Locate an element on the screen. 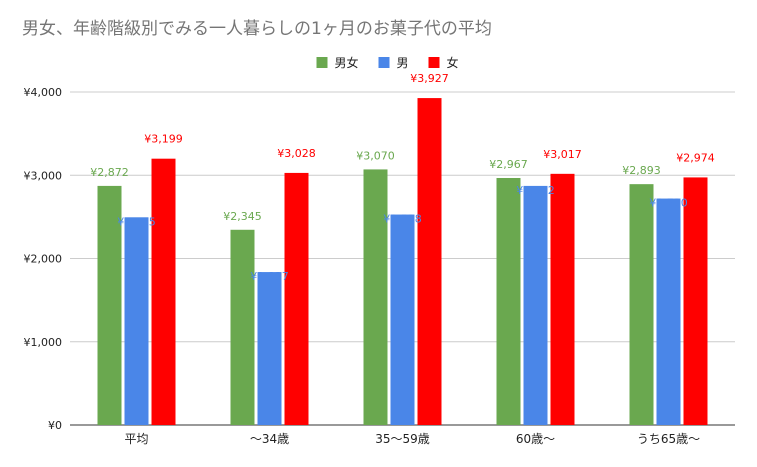 The width and height of the screenshot is (757, 467). data-label: ¥2,967 is located at coordinates (508, 164).